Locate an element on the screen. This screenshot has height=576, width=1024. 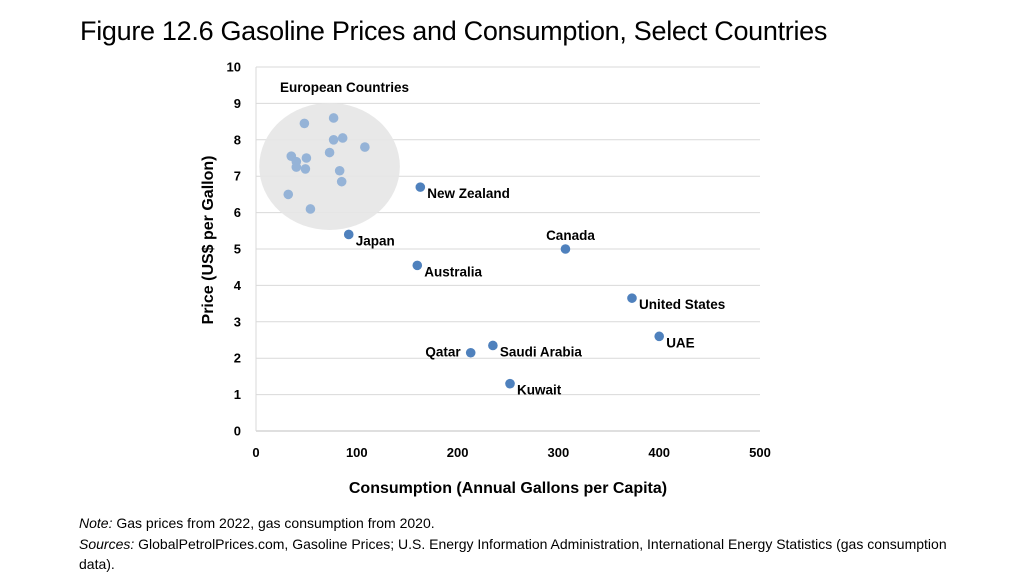
point-label-uae: UAE is located at coordinates (680, 342).